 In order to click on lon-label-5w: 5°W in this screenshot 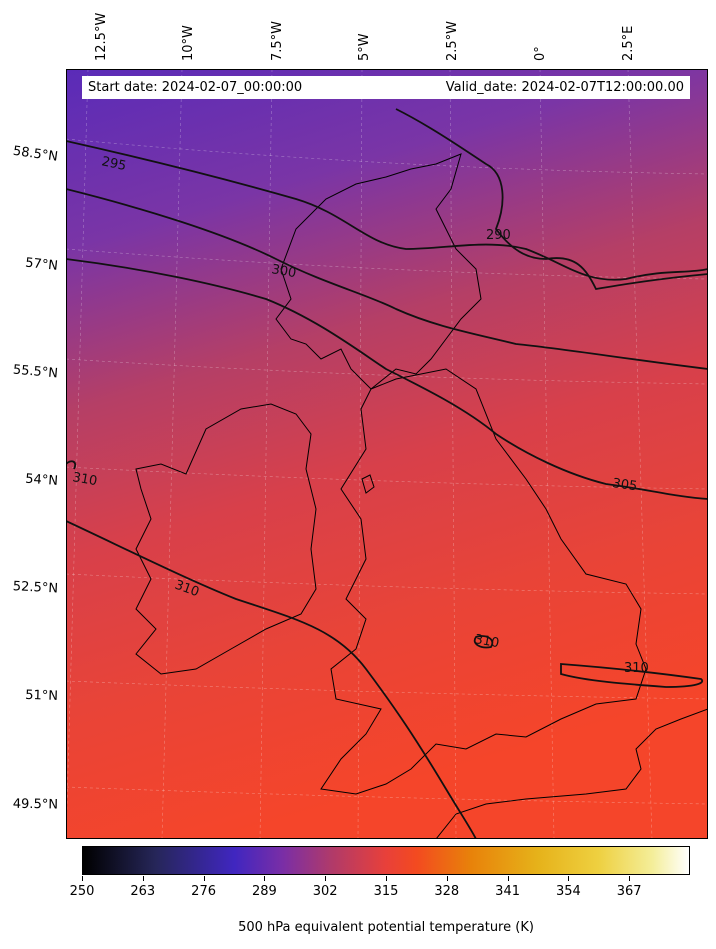, I will do `click(364, 47)`.